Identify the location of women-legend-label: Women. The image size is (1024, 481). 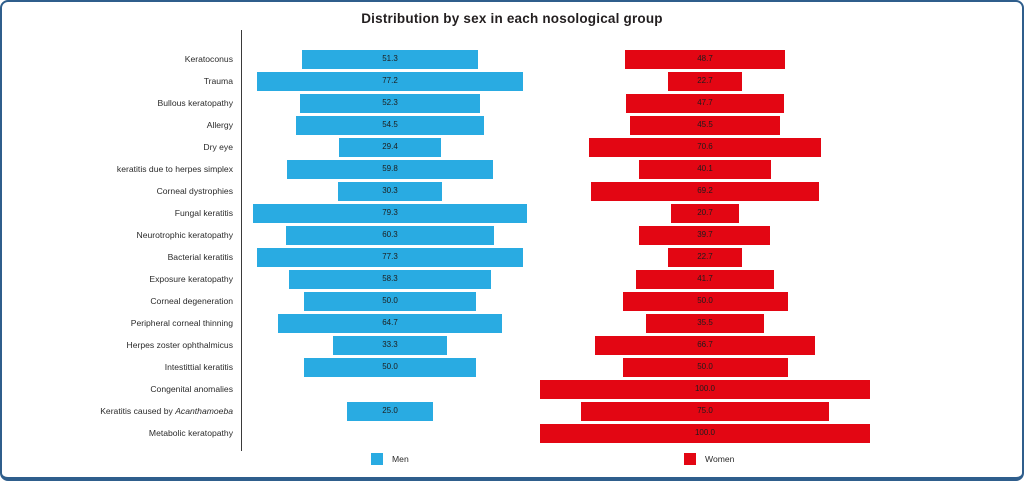
(720, 459).